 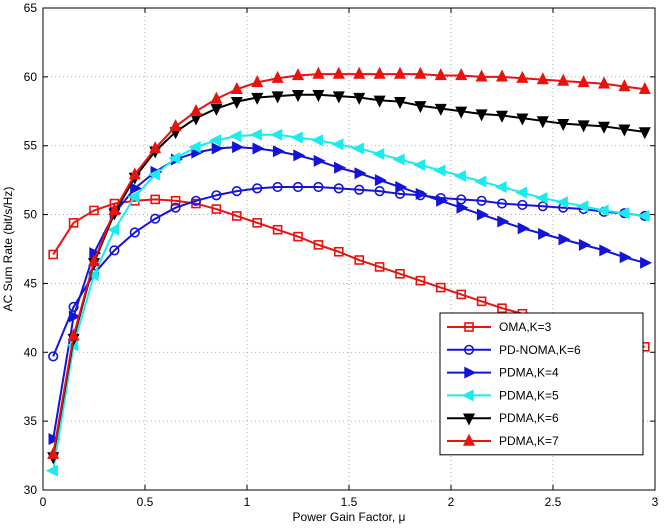 I want to click on x-tick-label: 0.5, so click(x=145, y=502).